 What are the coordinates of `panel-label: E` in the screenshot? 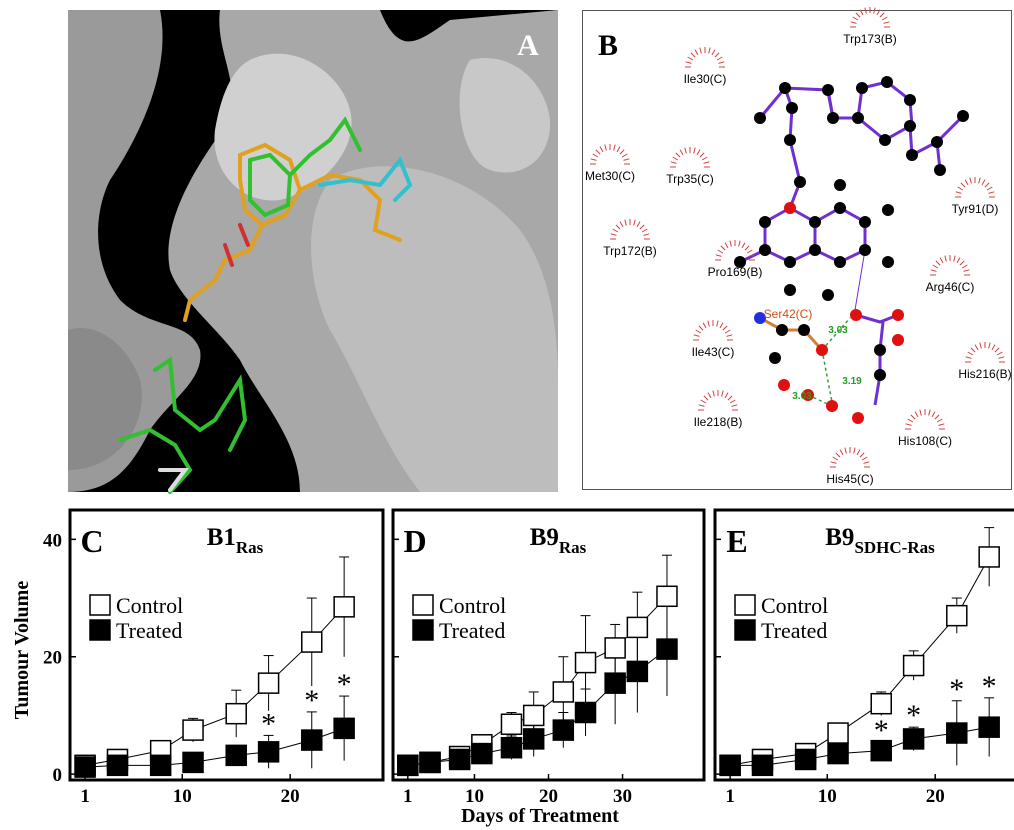 It's located at (736, 541).